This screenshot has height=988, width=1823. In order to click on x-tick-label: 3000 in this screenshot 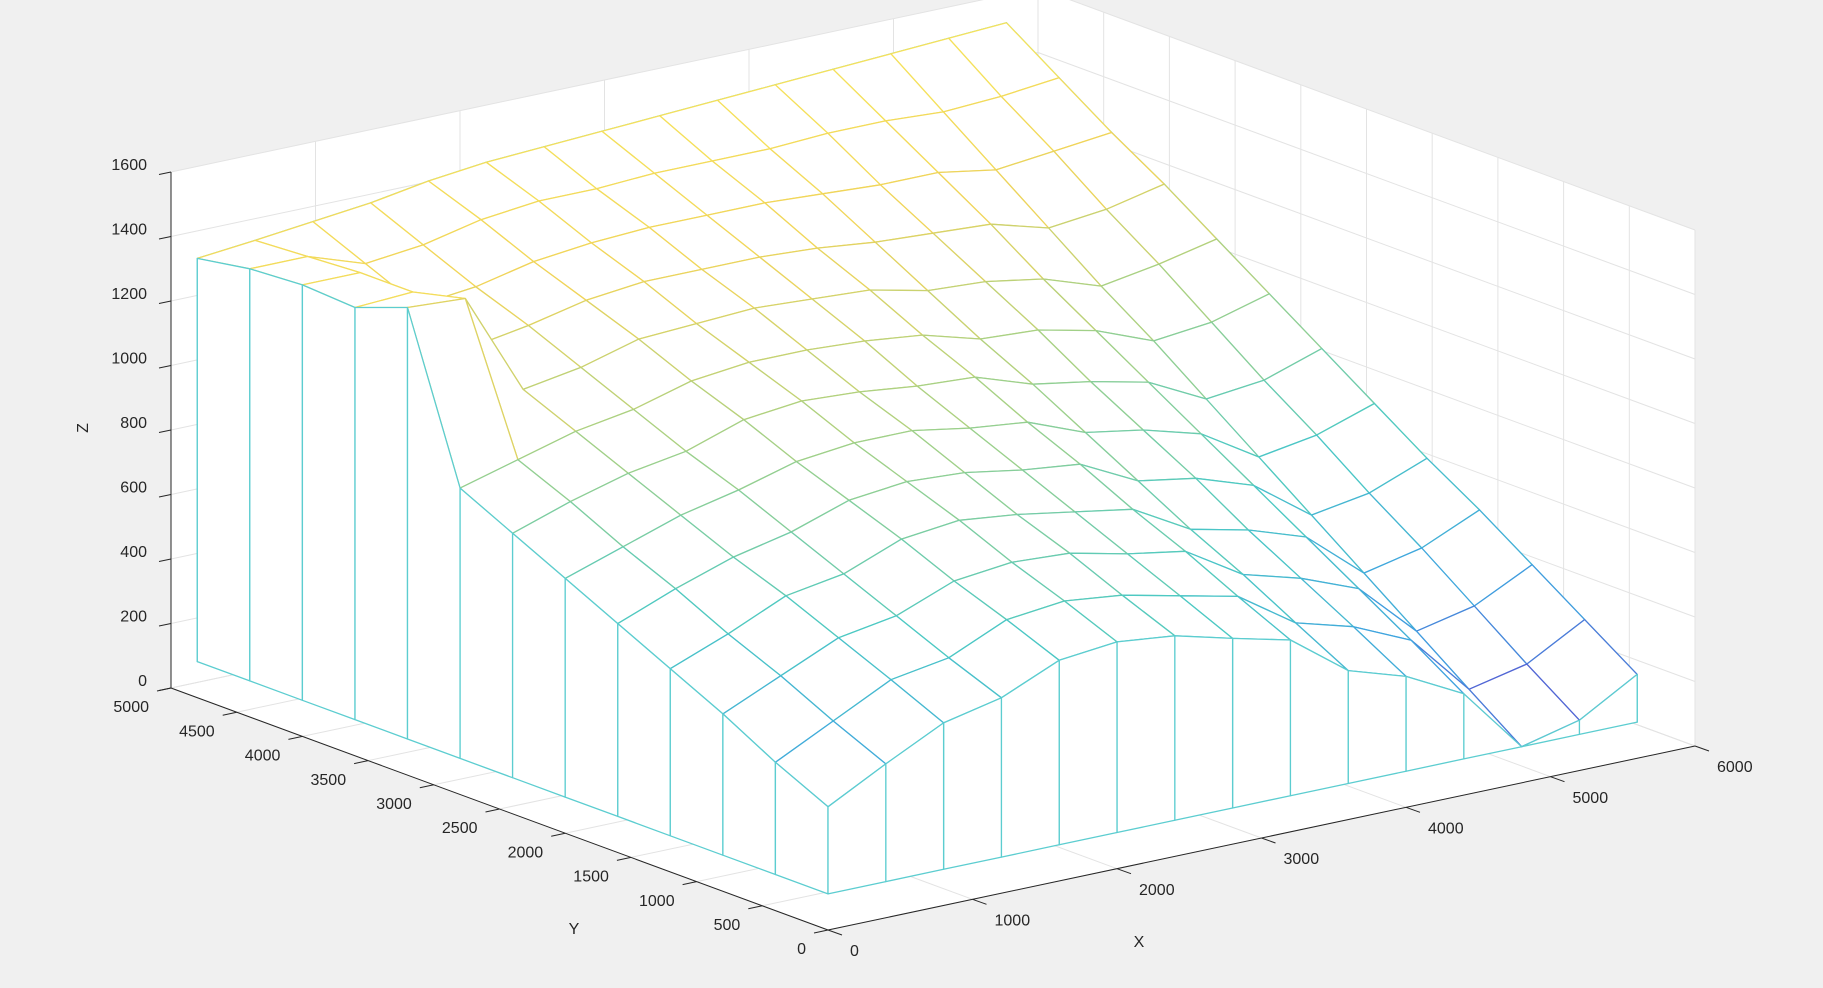, I will do `click(1302, 859)`.